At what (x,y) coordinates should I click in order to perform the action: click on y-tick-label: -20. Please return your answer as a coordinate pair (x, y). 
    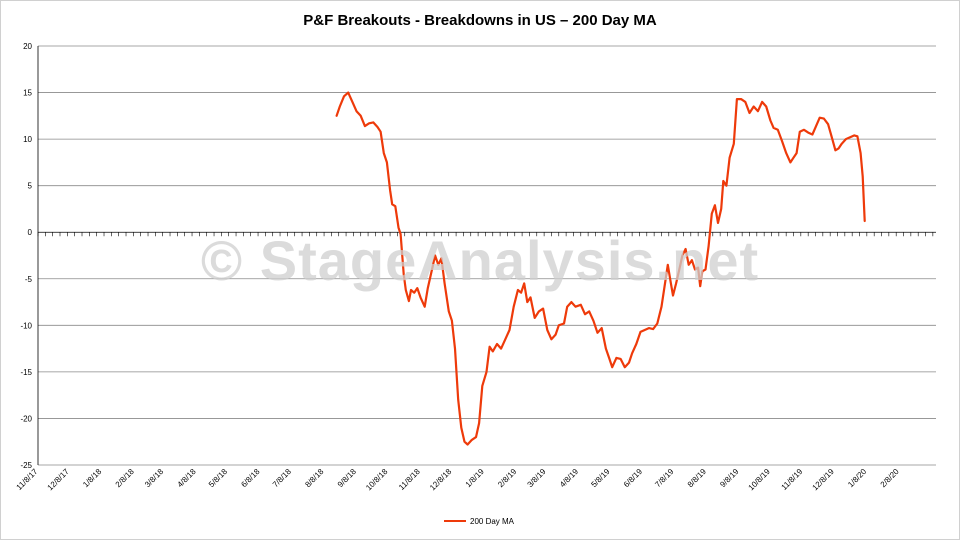
    Looking at the image, I should click on (26, 418).